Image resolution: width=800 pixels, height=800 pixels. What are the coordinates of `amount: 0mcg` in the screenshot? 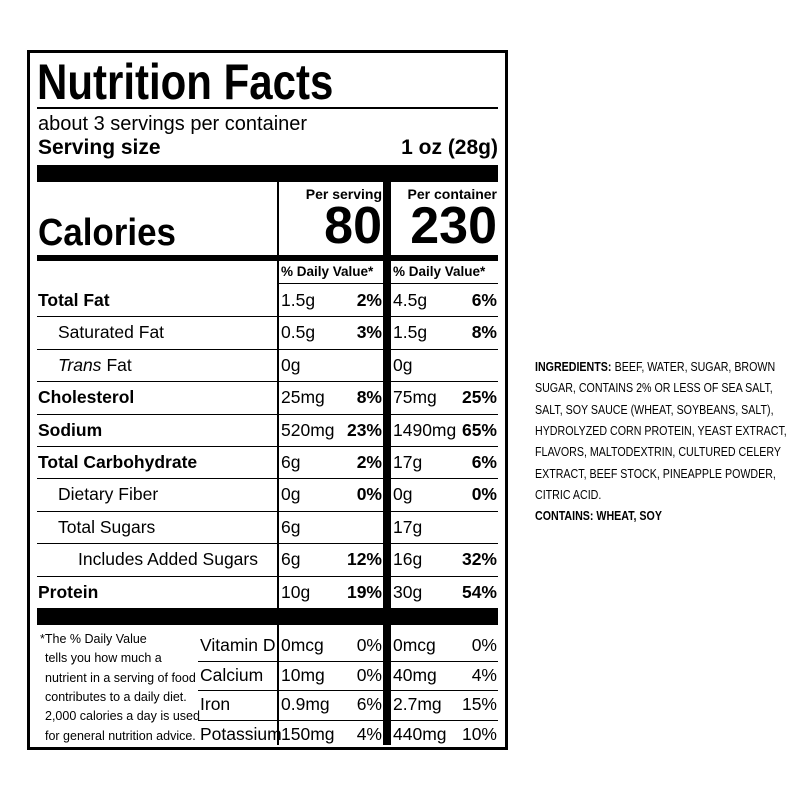 It's located at (414, 645).